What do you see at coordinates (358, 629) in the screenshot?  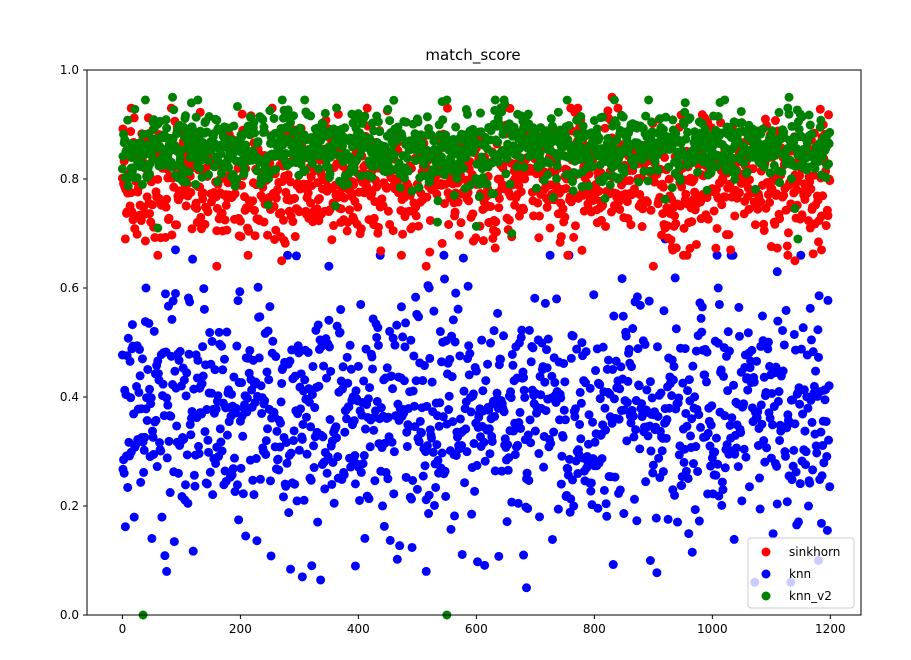 I see `x-tick-label: 400` at bounding box center [358, 629].